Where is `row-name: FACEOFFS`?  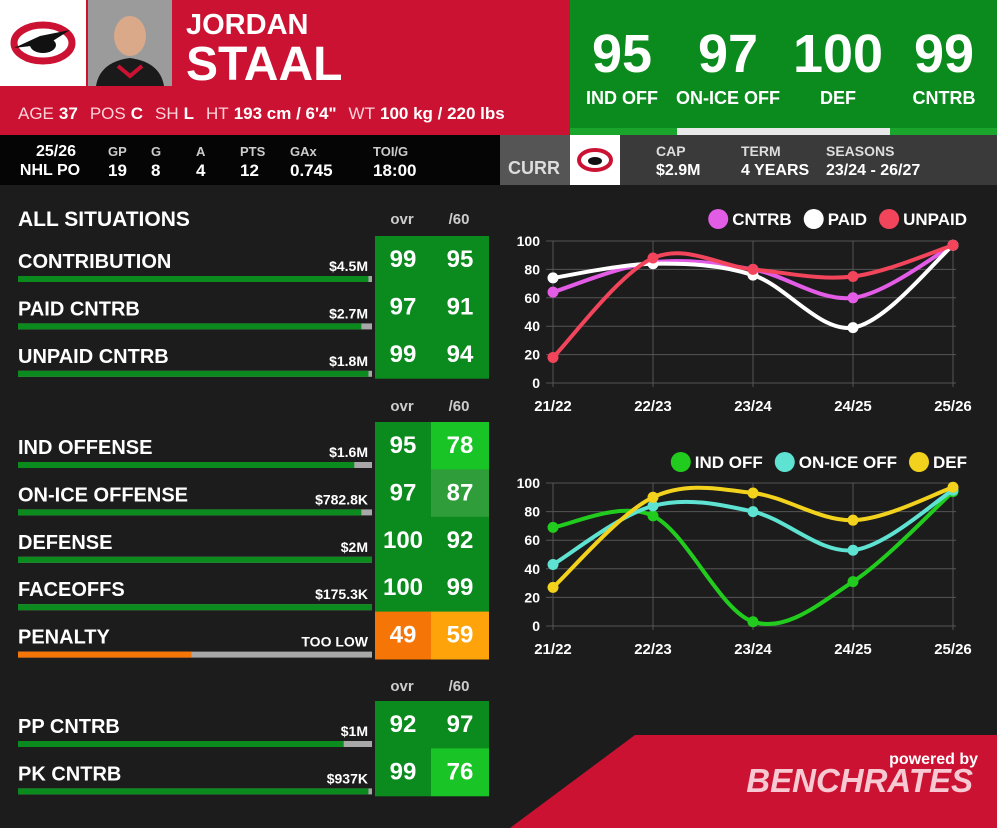 row-name: FACEOFFS is located at coordinates (71, 590).